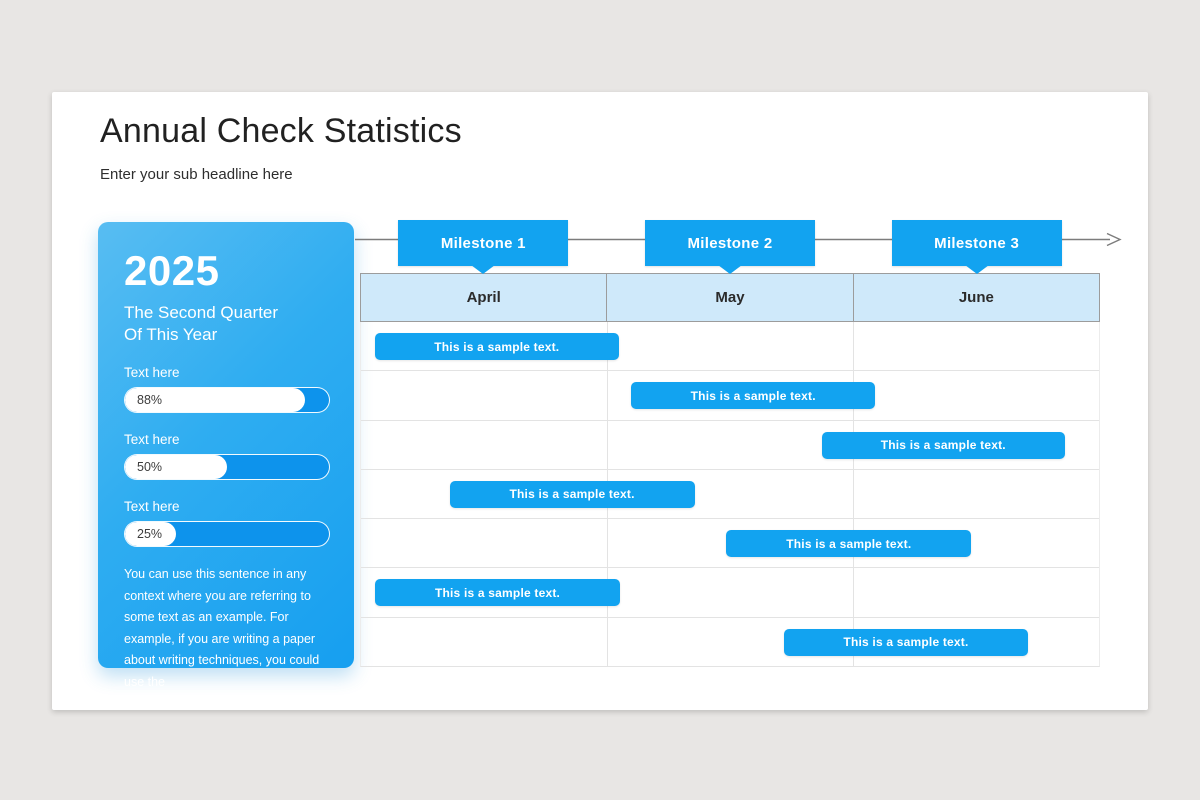 The image size is (1200, 800). What do you see at coordinates (281, 131) in the screenshot?
I see `page-title: Annual Check Statistics` at bounding box center [281, 131].